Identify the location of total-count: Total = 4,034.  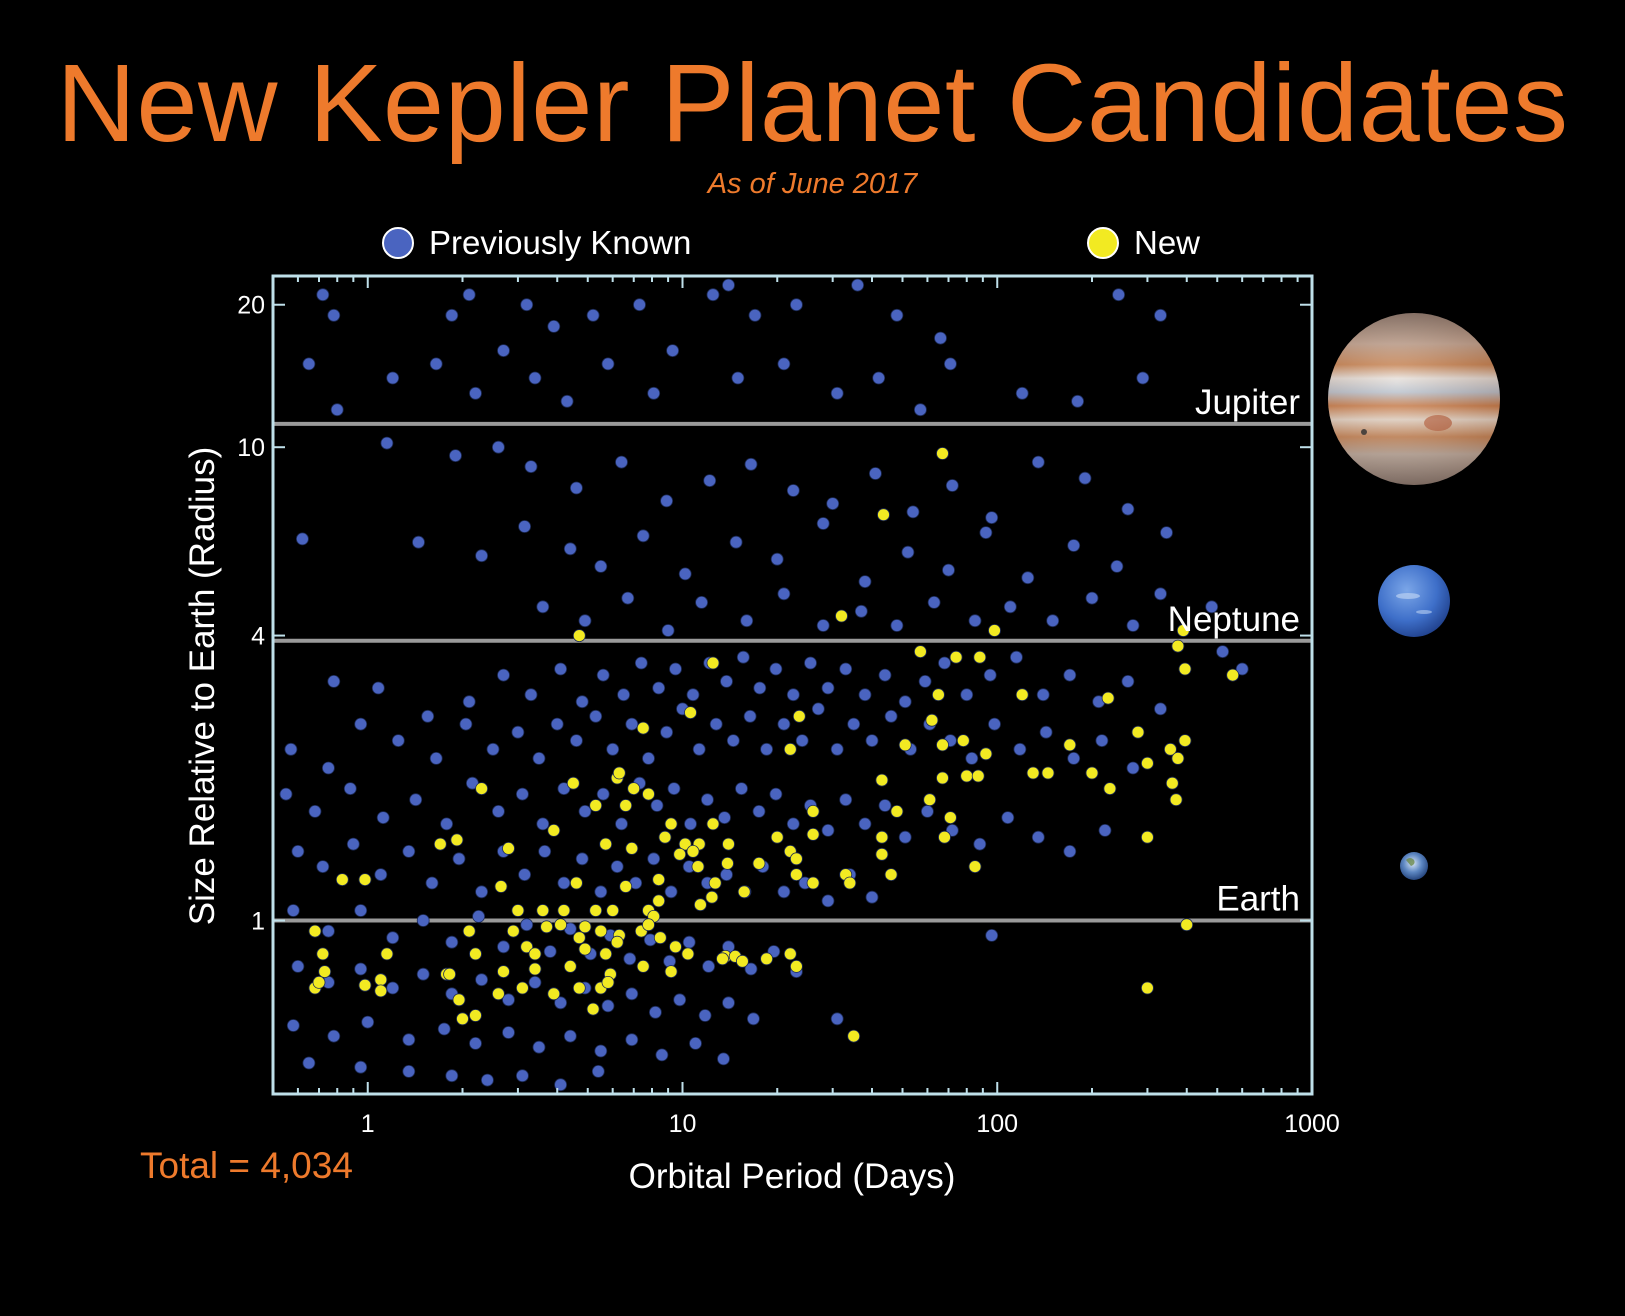
(246, 1165).